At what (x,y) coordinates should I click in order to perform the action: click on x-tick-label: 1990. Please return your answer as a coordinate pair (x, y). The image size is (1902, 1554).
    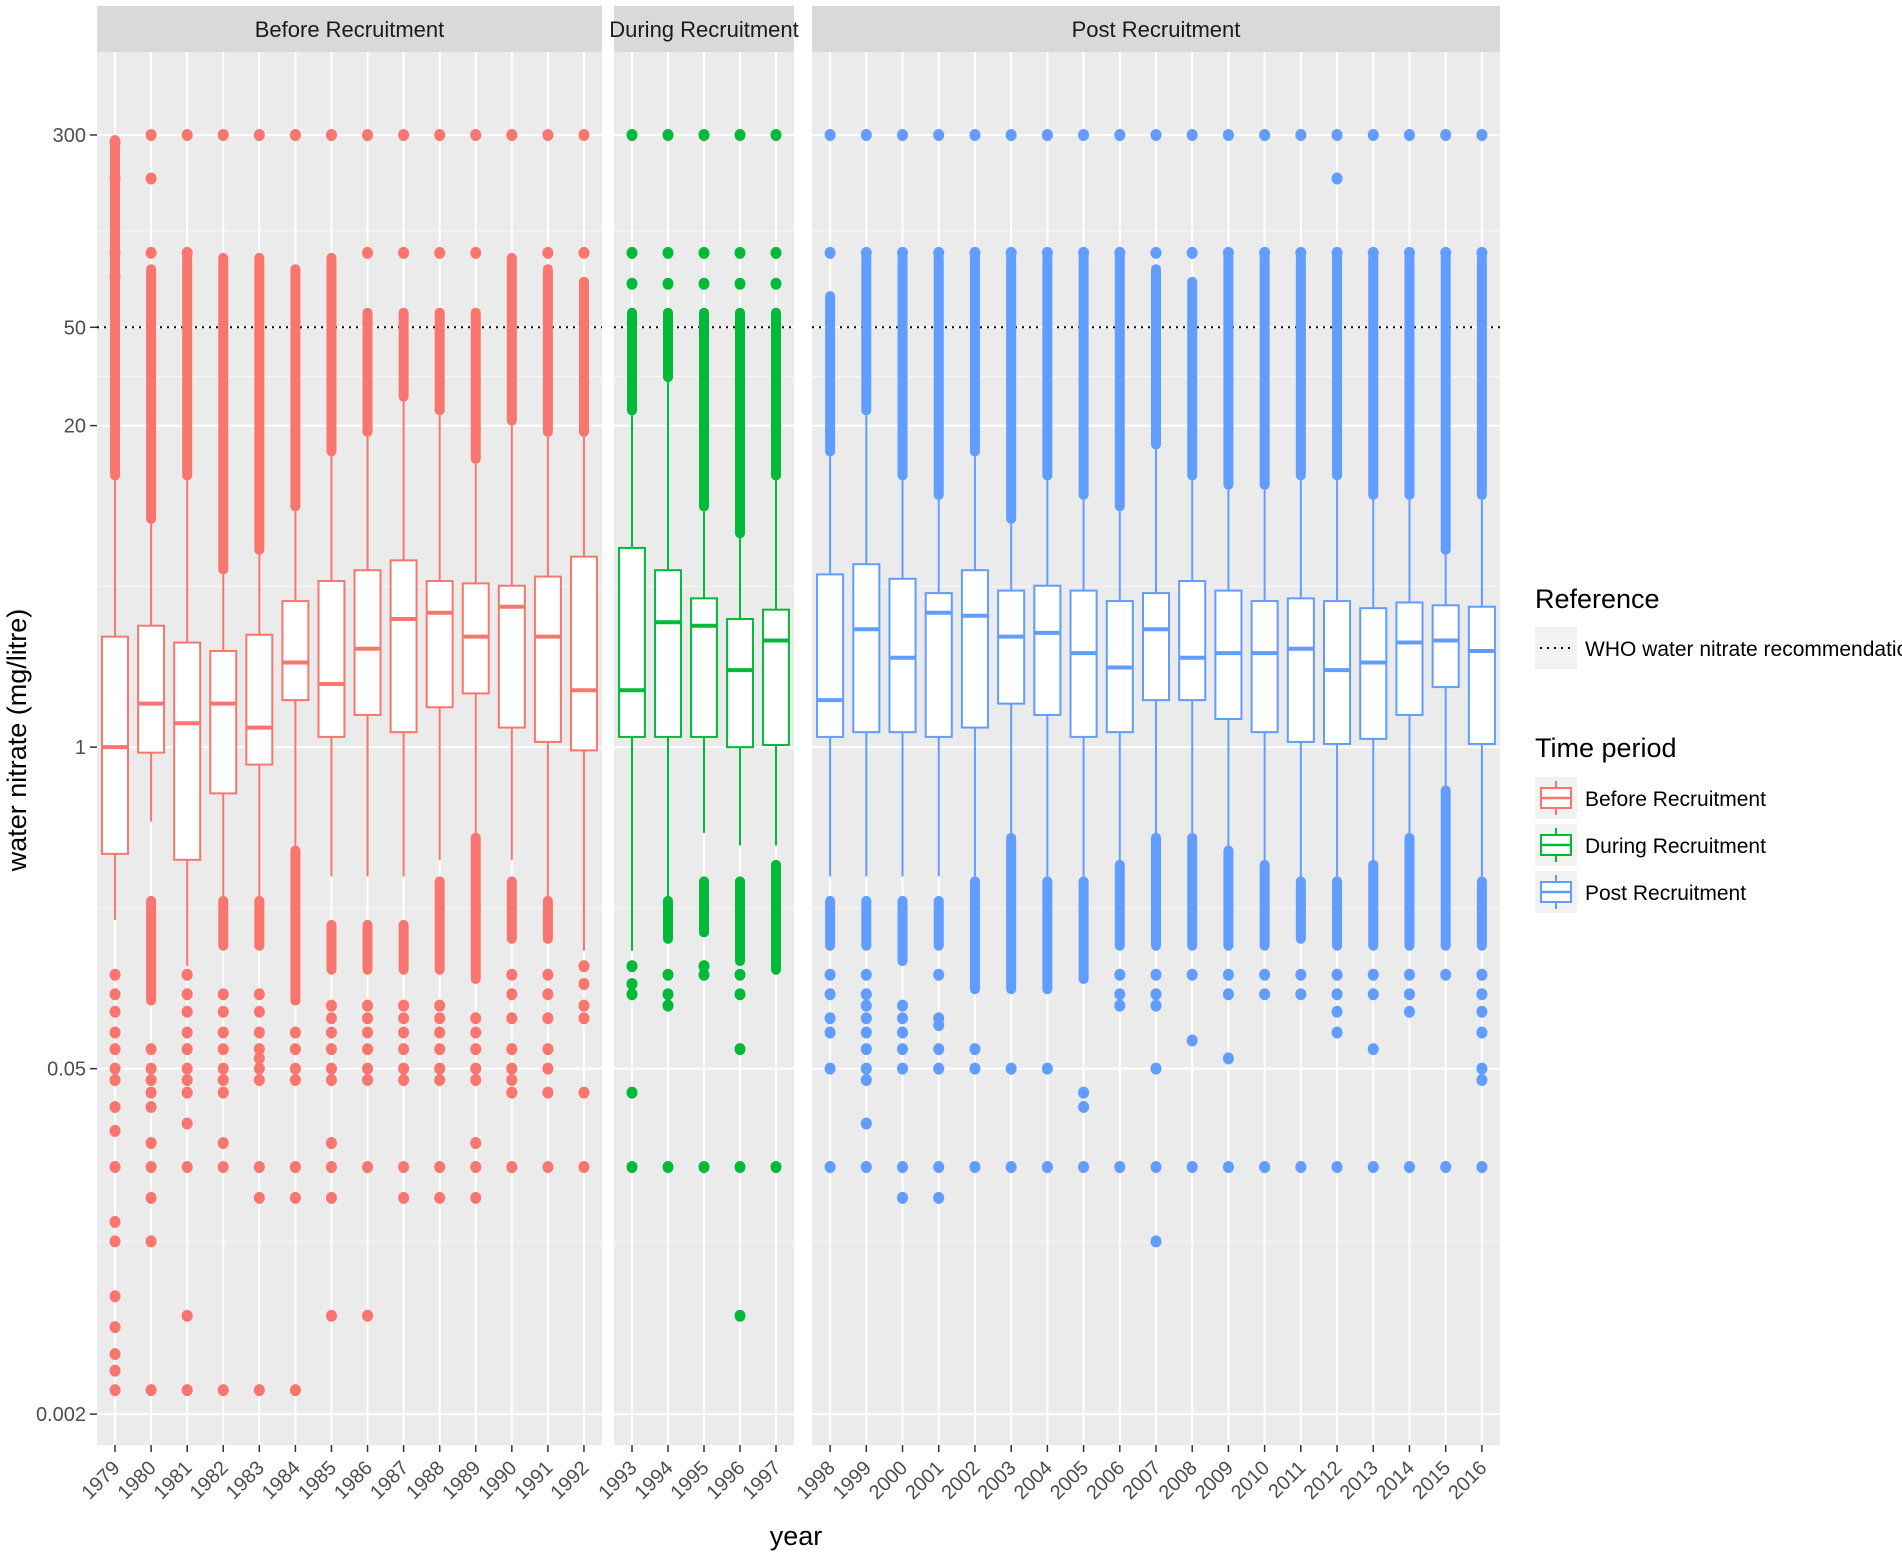
    Looking at the image, I should click on (497, 1480).